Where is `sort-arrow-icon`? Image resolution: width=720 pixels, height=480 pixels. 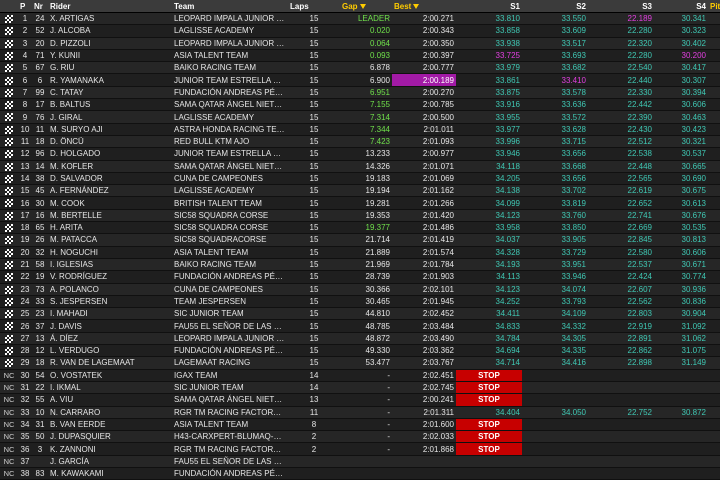
sort-arrow-icon is located at coordinates (362, 6).